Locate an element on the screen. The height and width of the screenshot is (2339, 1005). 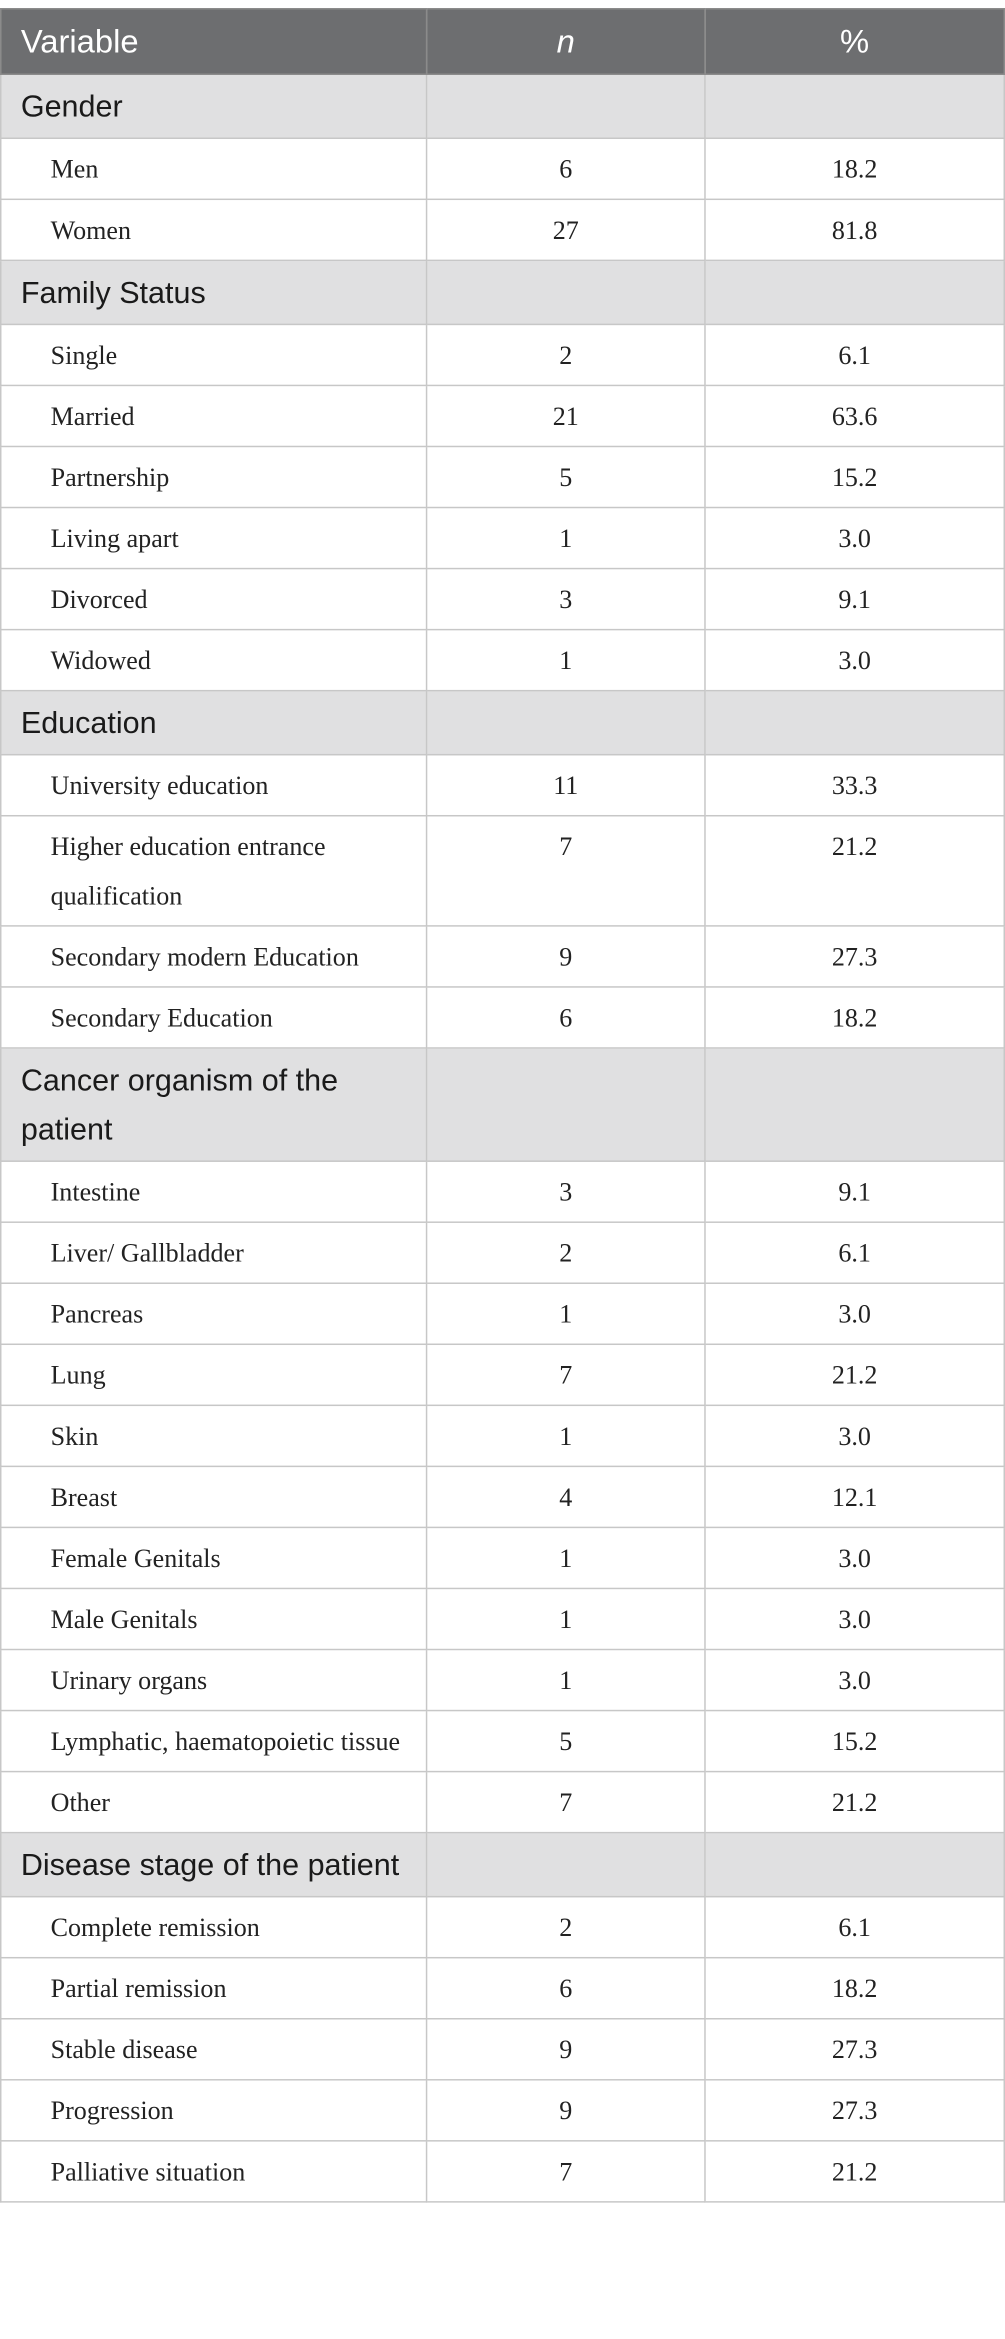
row-label: Married is located at coordinates (214, 416).